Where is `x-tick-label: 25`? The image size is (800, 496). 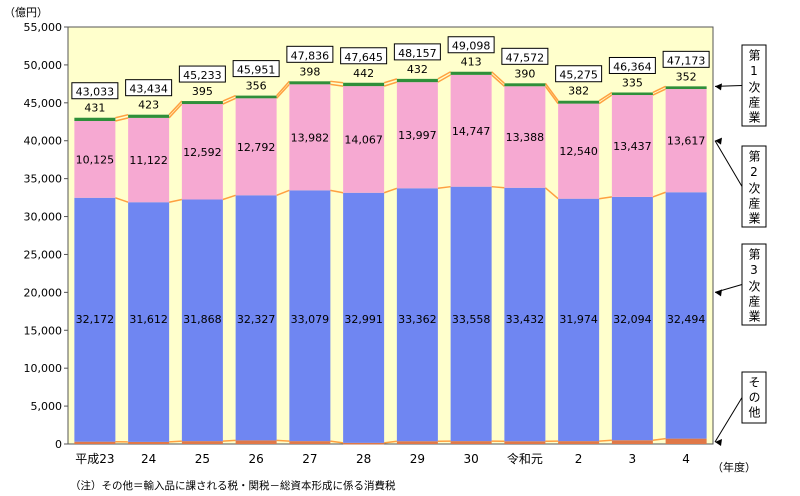 x-tick-label: 25 is located at coordinates (202, 459).